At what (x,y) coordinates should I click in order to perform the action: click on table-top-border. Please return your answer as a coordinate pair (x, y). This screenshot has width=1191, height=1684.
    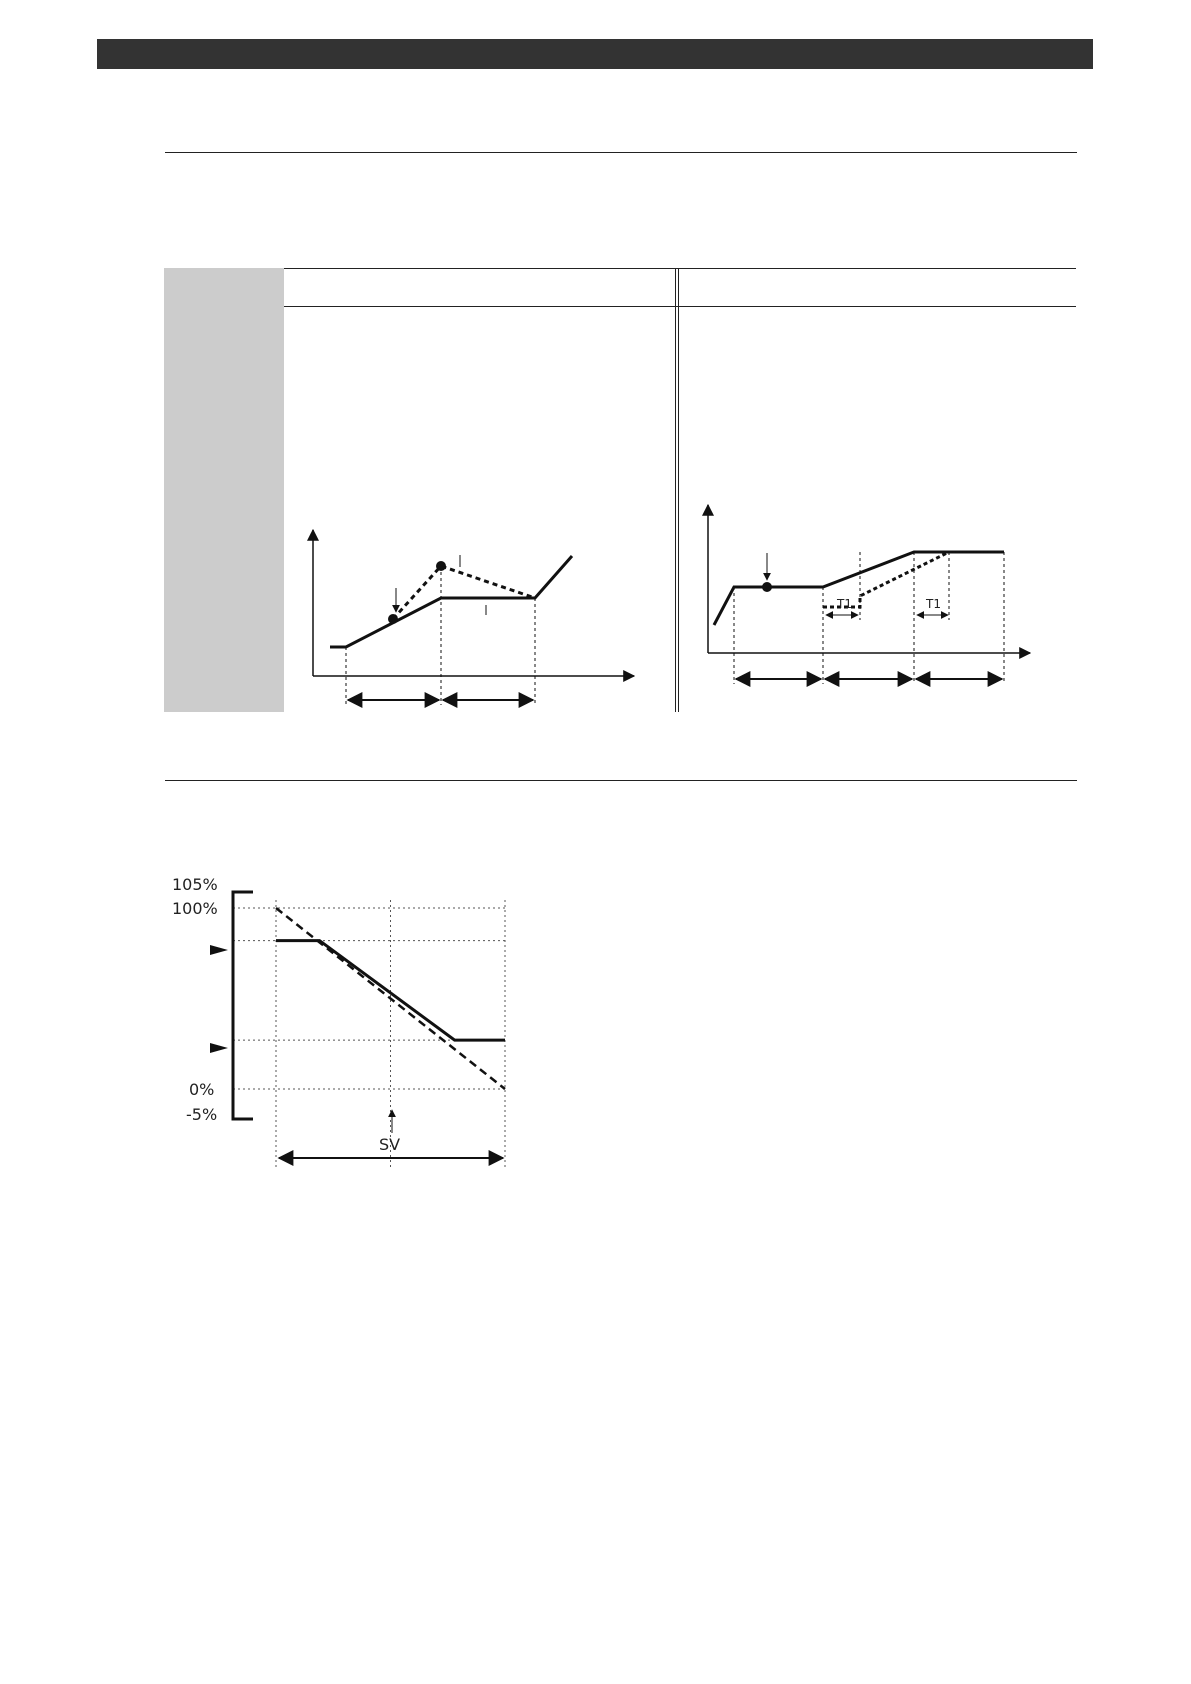
    Looking at the image, I should click on (680, 268).